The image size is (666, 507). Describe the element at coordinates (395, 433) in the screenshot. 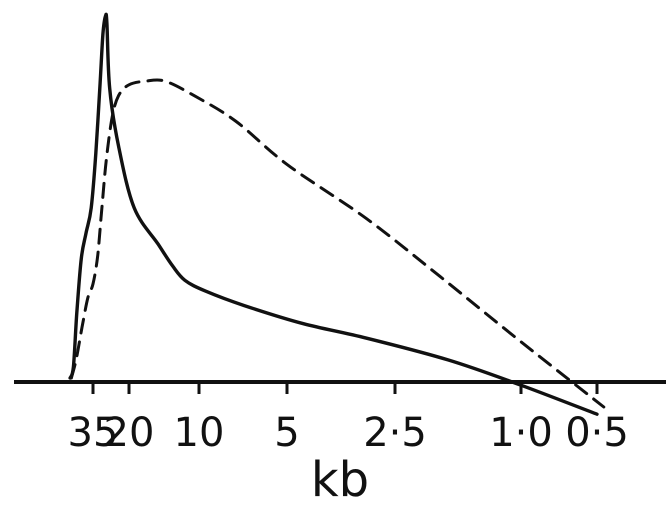

I see `x-tick-label: 2·5` at that location.